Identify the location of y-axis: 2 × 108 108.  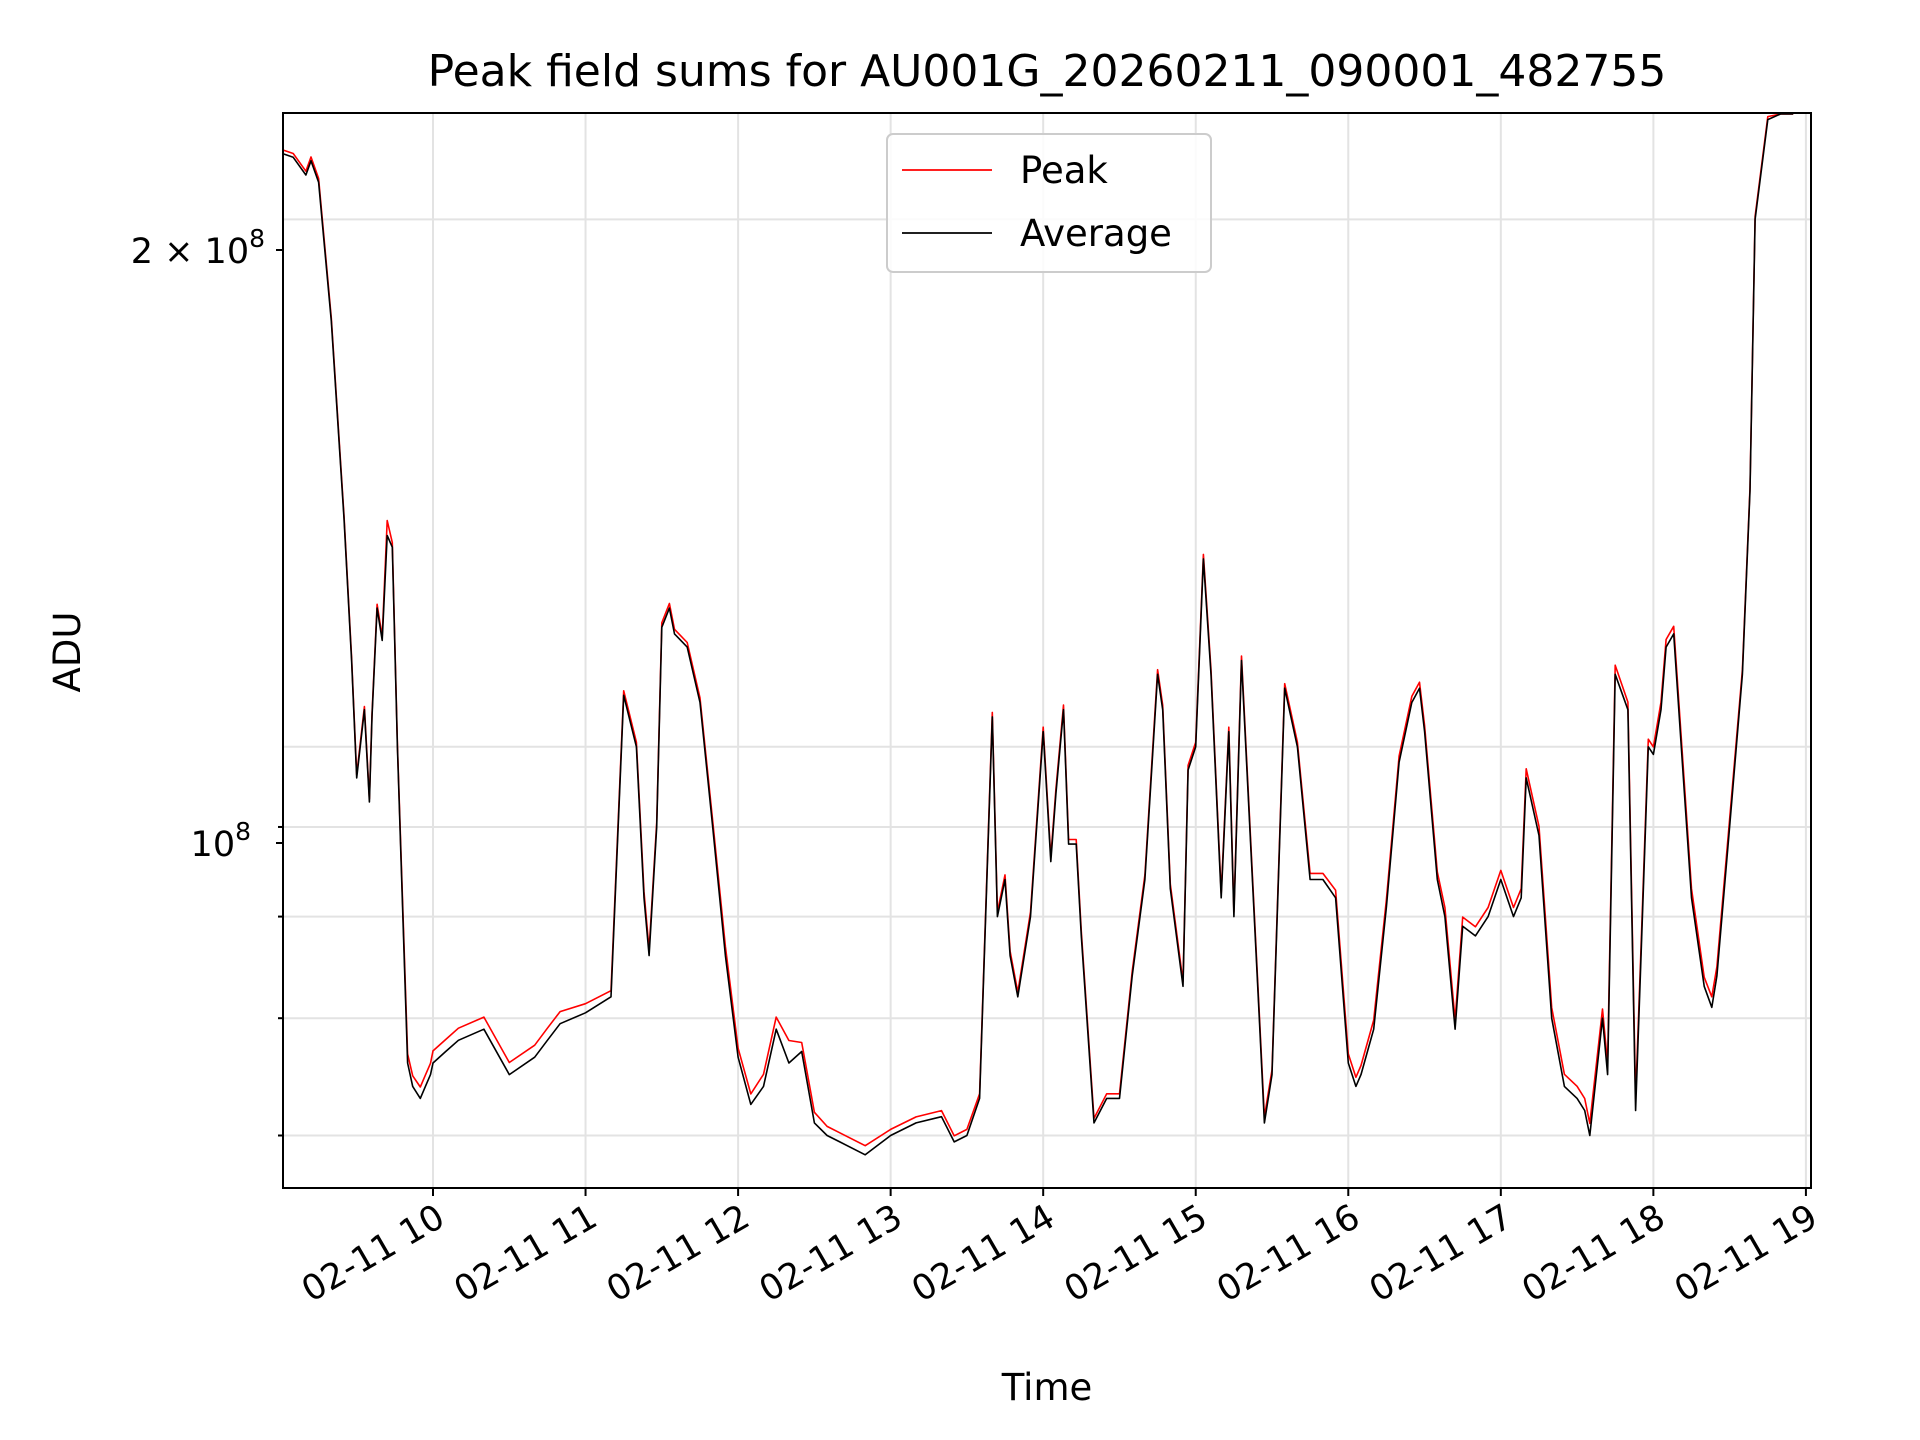
(207, 680).